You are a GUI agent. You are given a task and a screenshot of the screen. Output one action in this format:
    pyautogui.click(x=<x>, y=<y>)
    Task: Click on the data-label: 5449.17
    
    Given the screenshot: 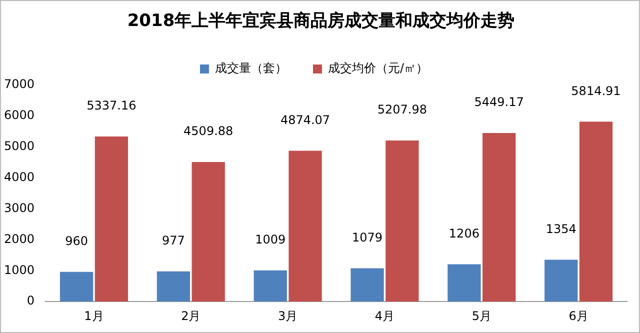 What is the action you would take?
    pyautogui.click(x=499, y=102)
    